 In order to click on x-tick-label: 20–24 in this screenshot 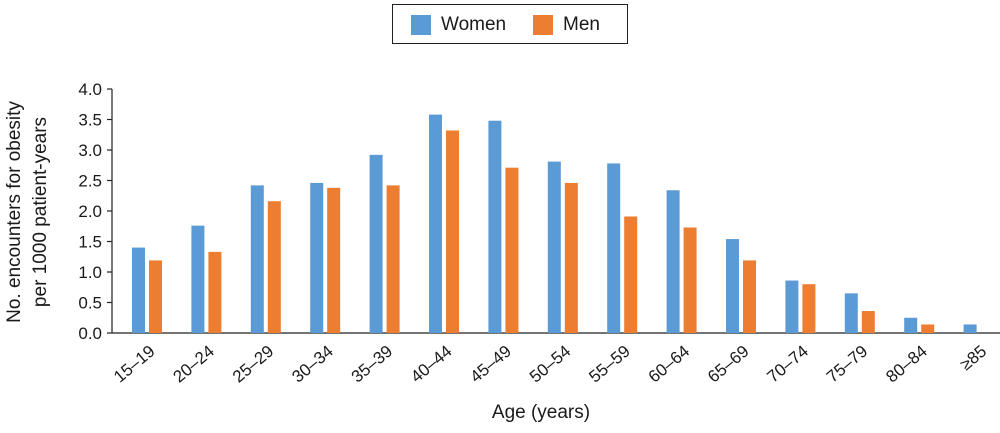, I will do `click(194, 364)`.